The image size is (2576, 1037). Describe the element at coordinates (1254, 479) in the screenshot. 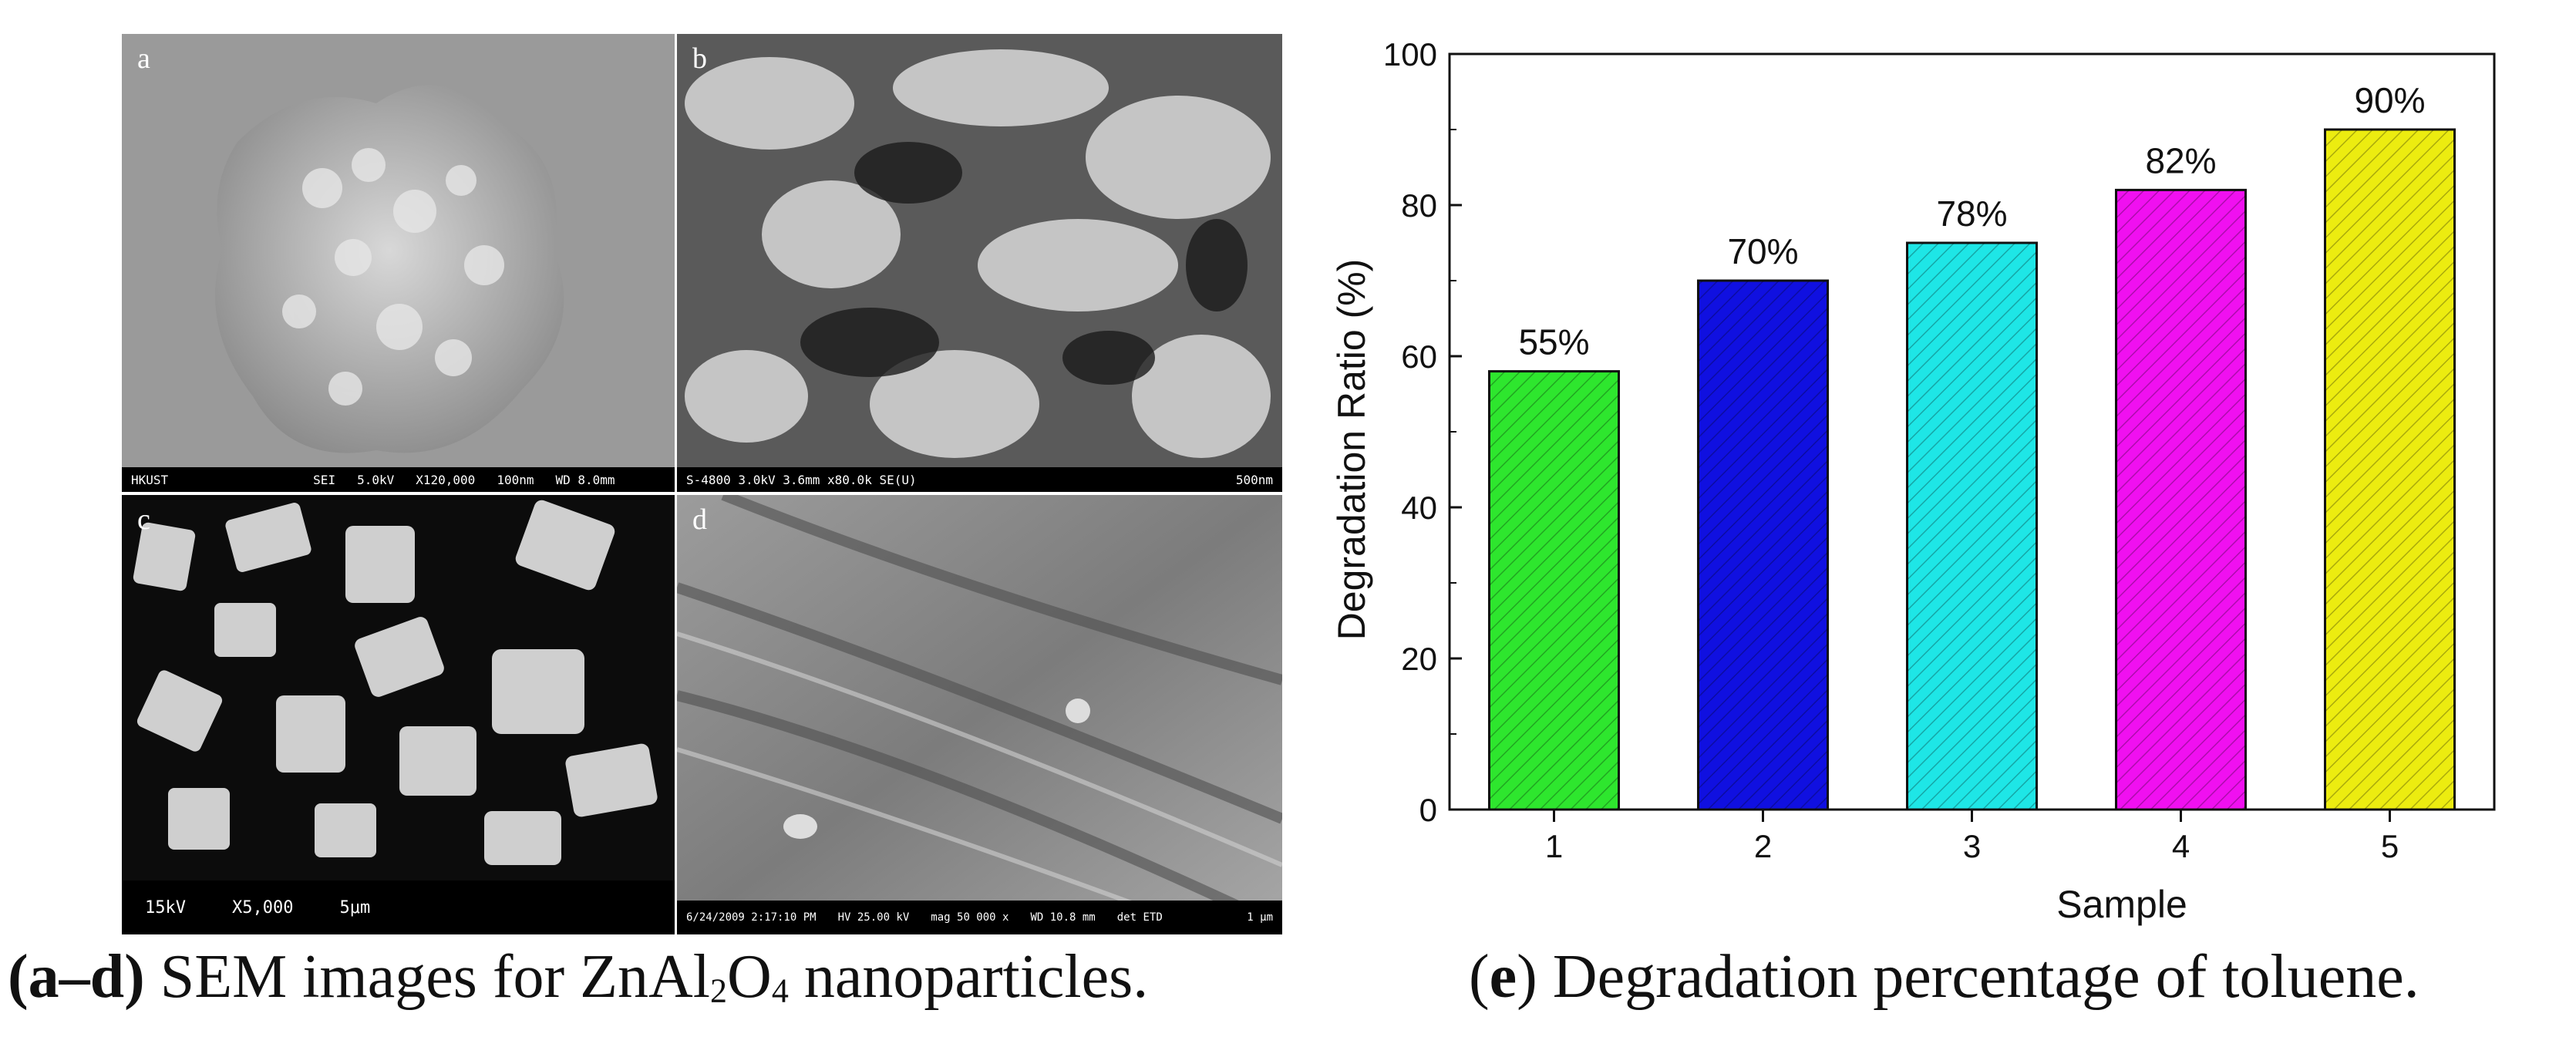

I see `scale-bar-b: 500nm` at that location.